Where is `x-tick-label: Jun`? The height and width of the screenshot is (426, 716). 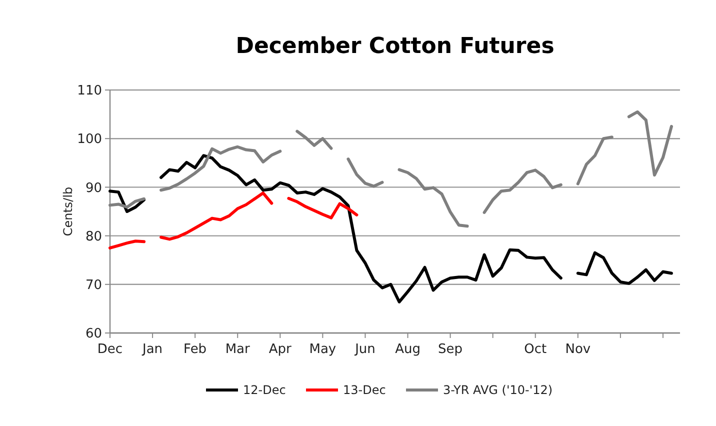 x-tick-label: Jun is located at coordinates (365, 349).